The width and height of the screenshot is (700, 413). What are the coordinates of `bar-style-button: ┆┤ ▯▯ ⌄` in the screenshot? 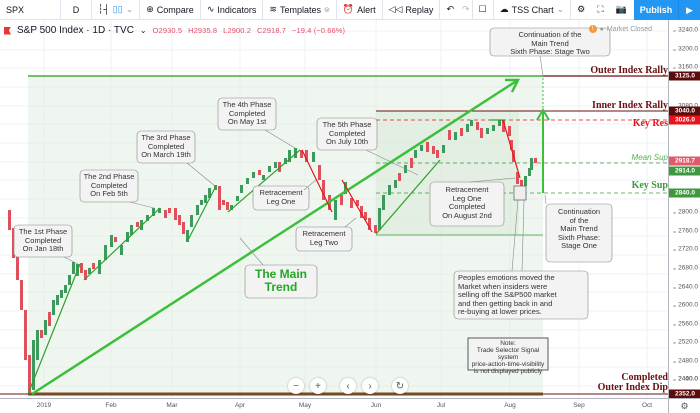 It's located at (115, 10).